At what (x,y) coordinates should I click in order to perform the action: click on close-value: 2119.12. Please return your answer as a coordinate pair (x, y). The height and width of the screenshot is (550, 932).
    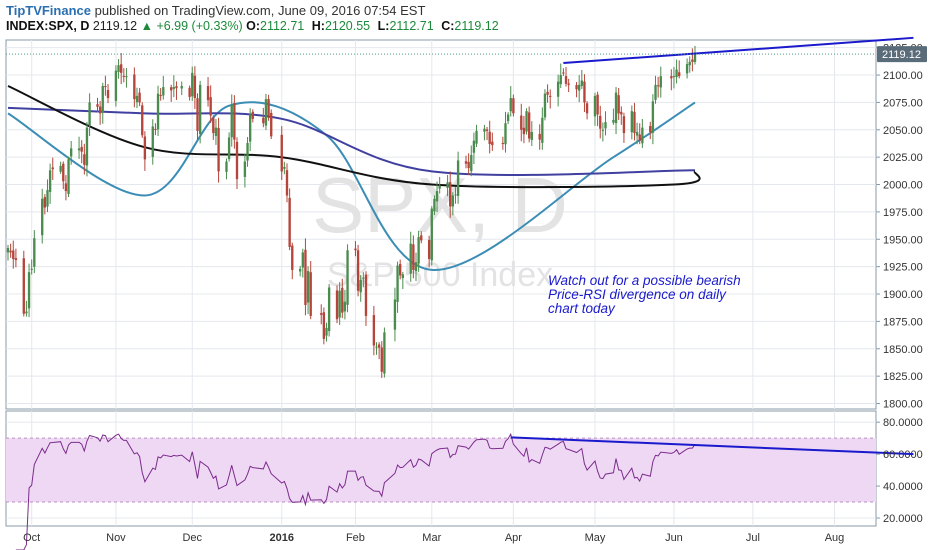
    Looking at the image, I should click on (476, 26).